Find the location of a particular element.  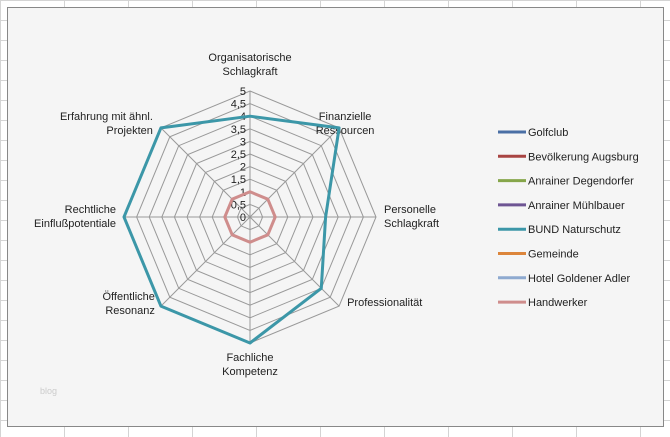

category-label: Öffentliche Resonanz is located at coordinates (129, 304).